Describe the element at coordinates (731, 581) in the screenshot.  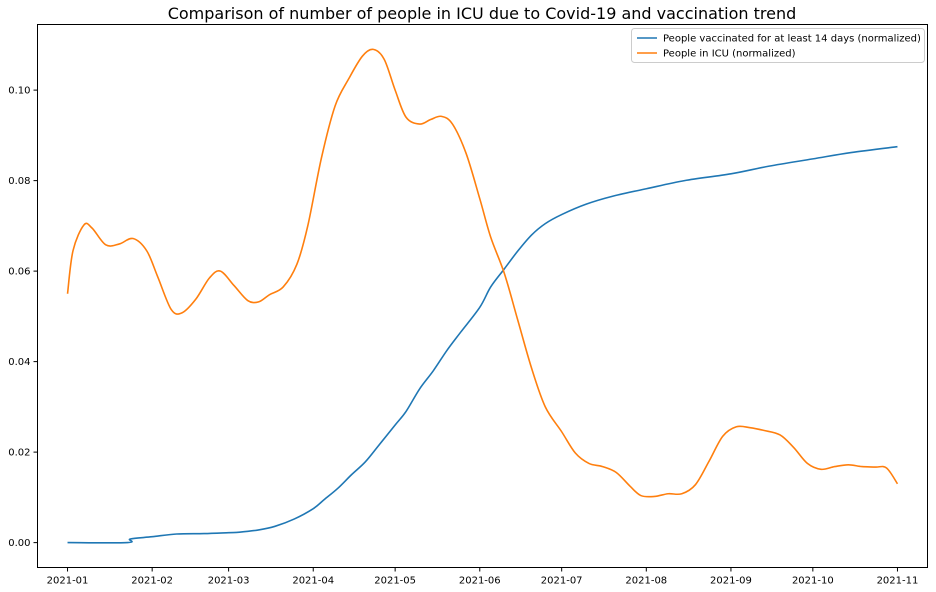
I see `x-tick-label: 2021-09` at that location.